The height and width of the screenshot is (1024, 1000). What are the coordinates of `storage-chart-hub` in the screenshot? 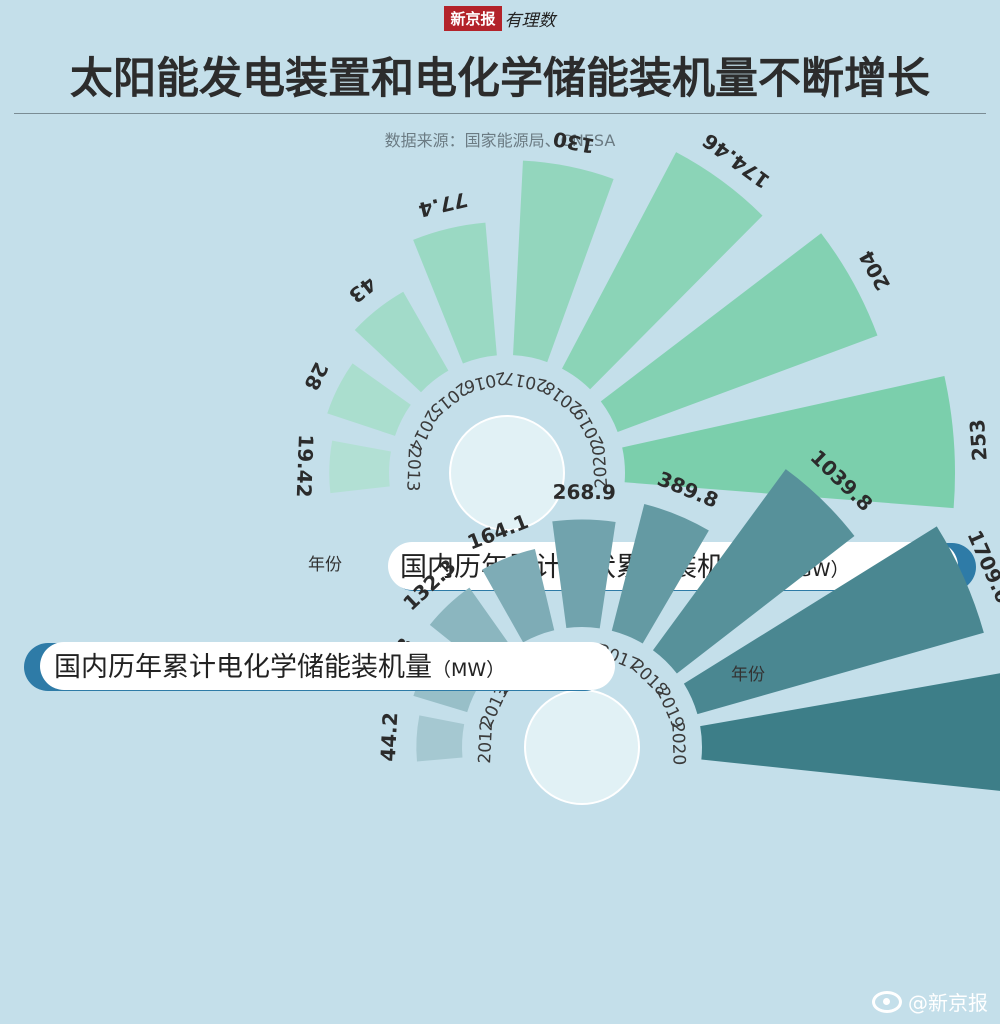 It's located at (582, 747).